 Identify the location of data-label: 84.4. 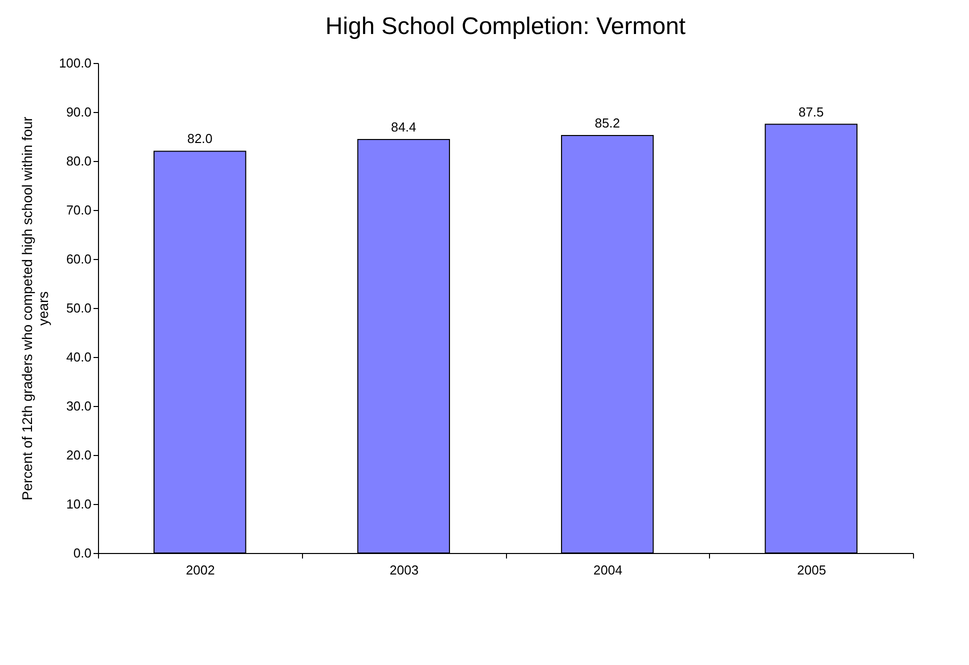
(403, 126).